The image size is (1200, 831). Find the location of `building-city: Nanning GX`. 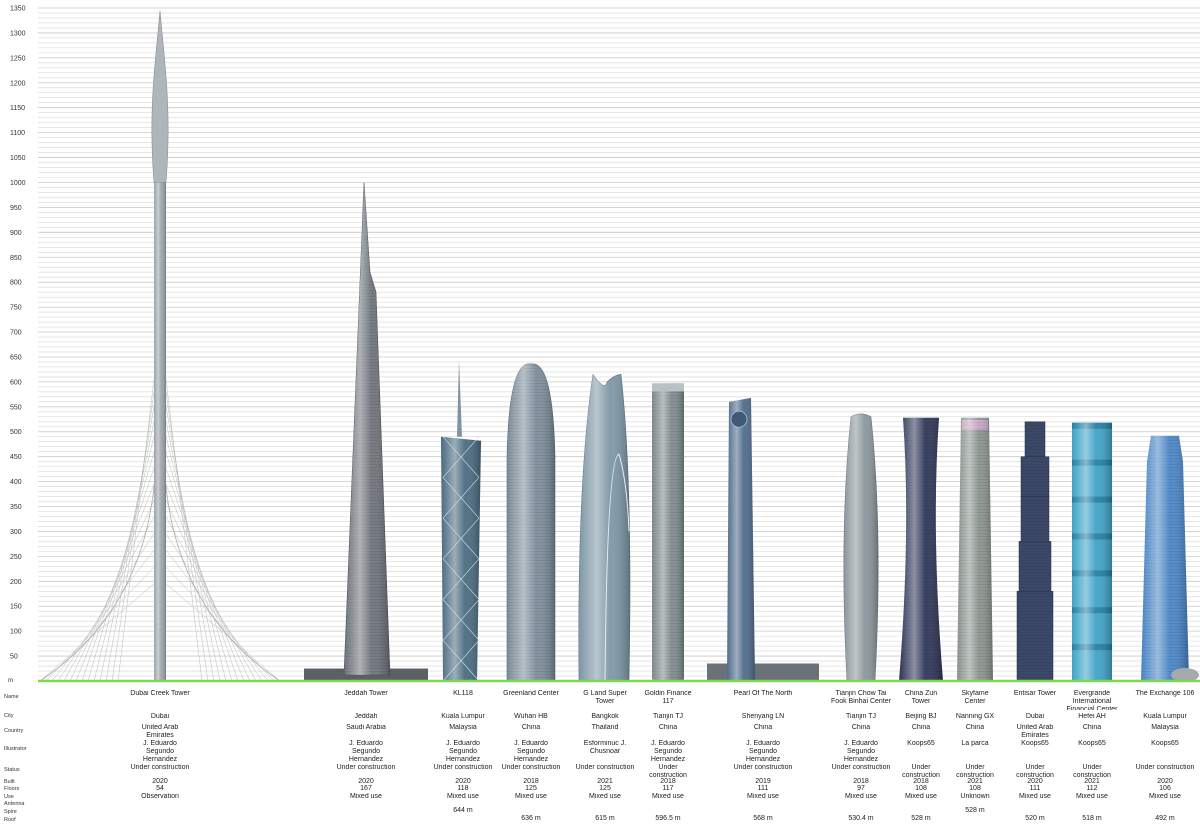

building-city: Nanning GX is located at coordinates (975, 716).